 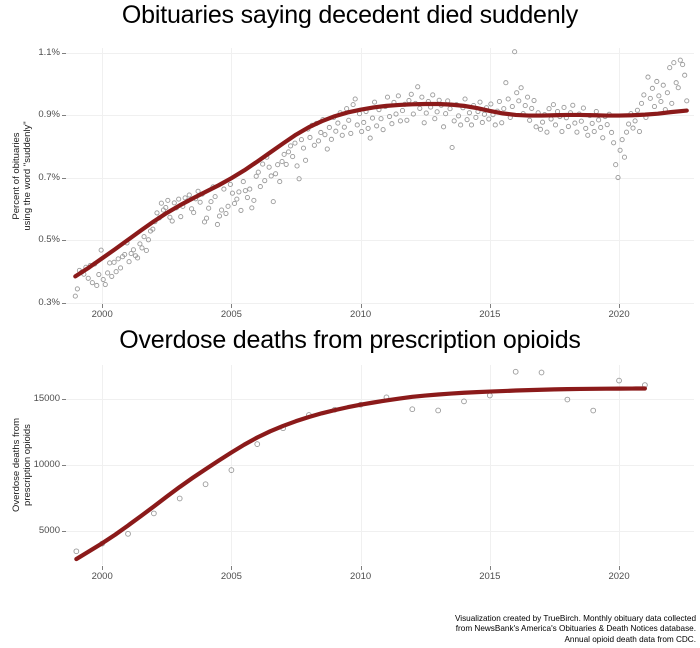 What do you see at coordinates (49, 240) in the screenshot?
I see `y-tick-label: 0.5%` at bounding box center [49, 240].